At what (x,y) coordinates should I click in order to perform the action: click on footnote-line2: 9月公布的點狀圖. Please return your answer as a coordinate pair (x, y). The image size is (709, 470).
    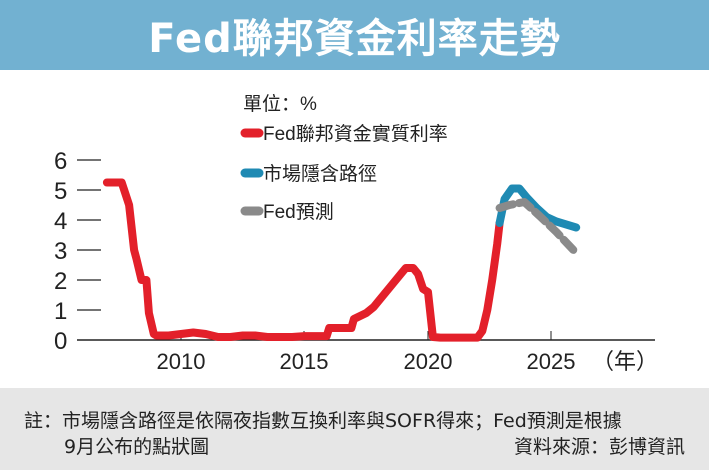
    Looking at the image, I should click on (137, 447).